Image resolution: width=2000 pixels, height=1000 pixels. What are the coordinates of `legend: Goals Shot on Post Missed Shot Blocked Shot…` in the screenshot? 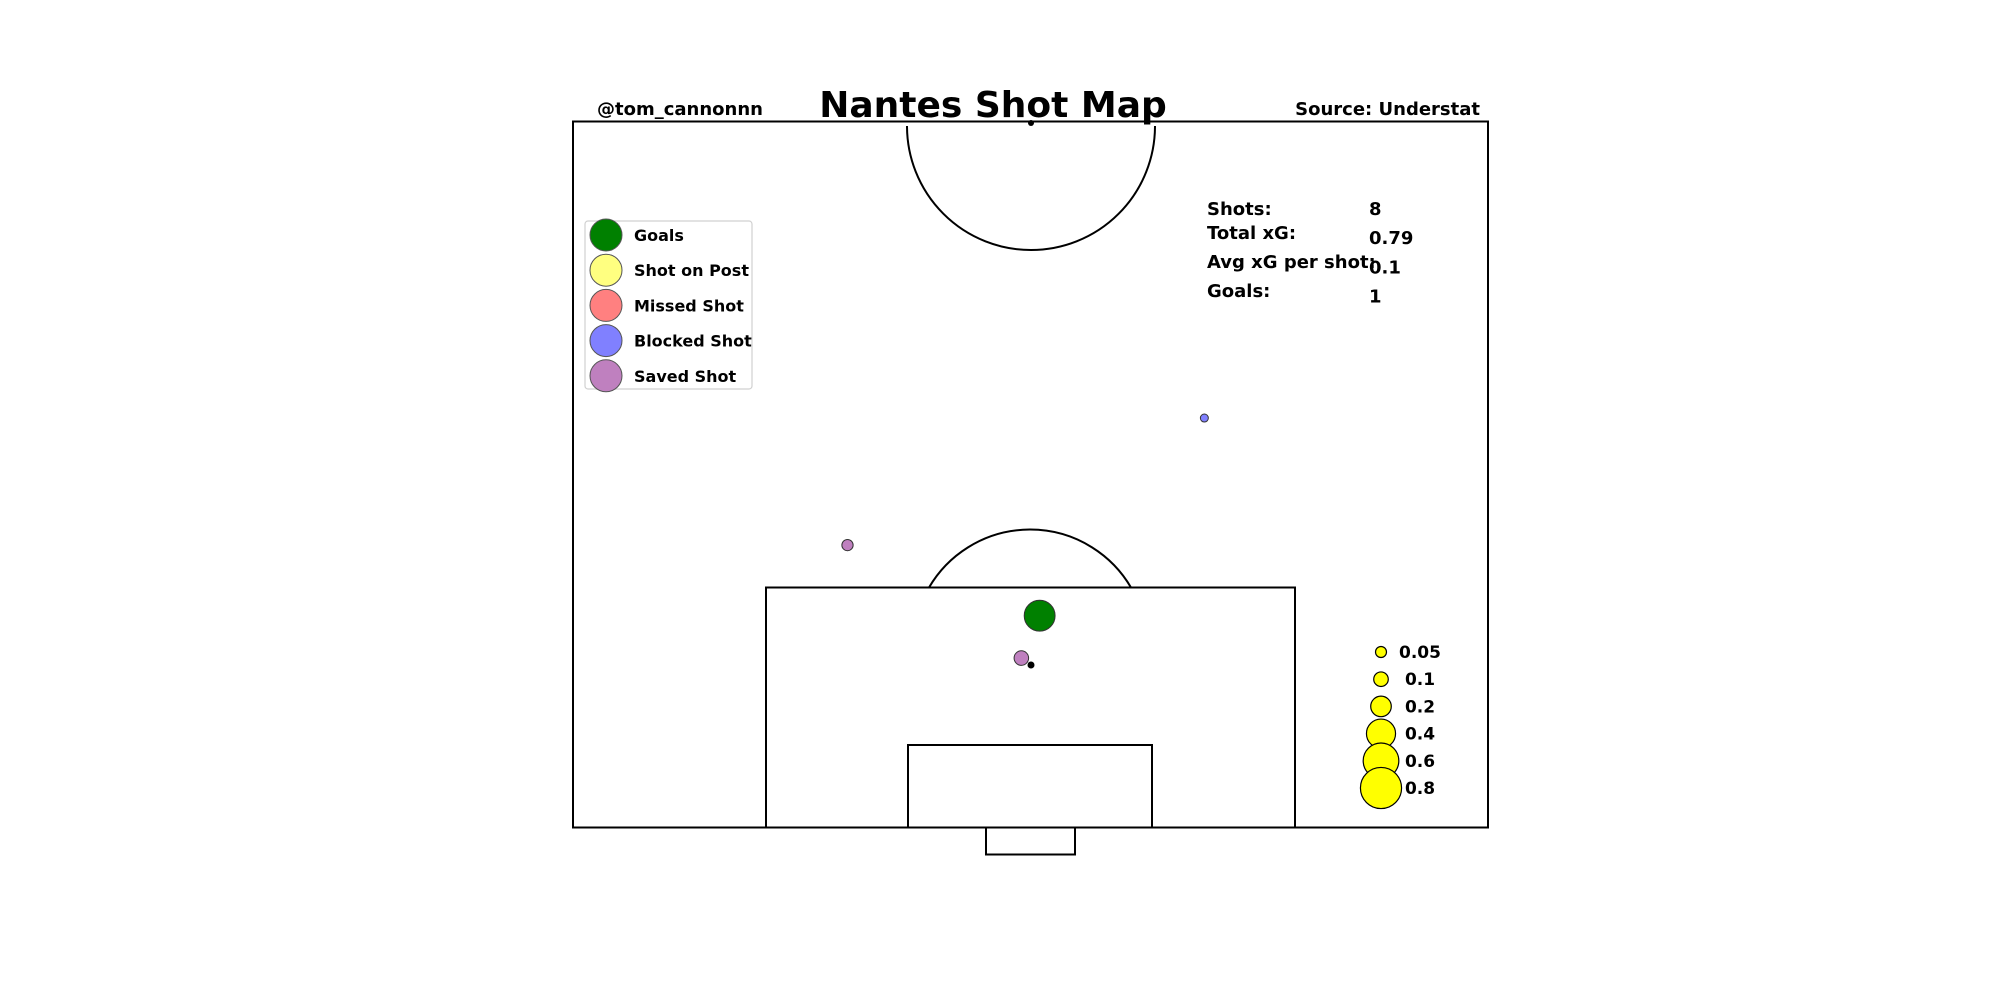 It's located at (668, 305).